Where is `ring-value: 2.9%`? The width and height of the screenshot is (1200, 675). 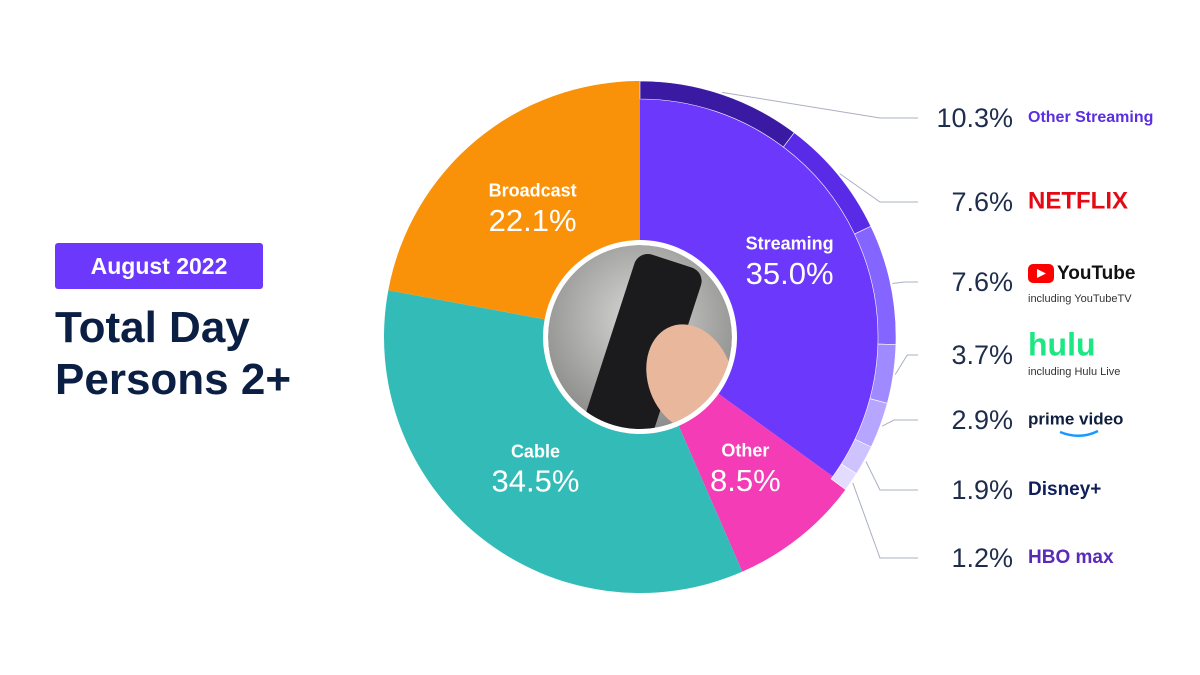
ring-value: 2.9% is located at coordinates (982, 420).